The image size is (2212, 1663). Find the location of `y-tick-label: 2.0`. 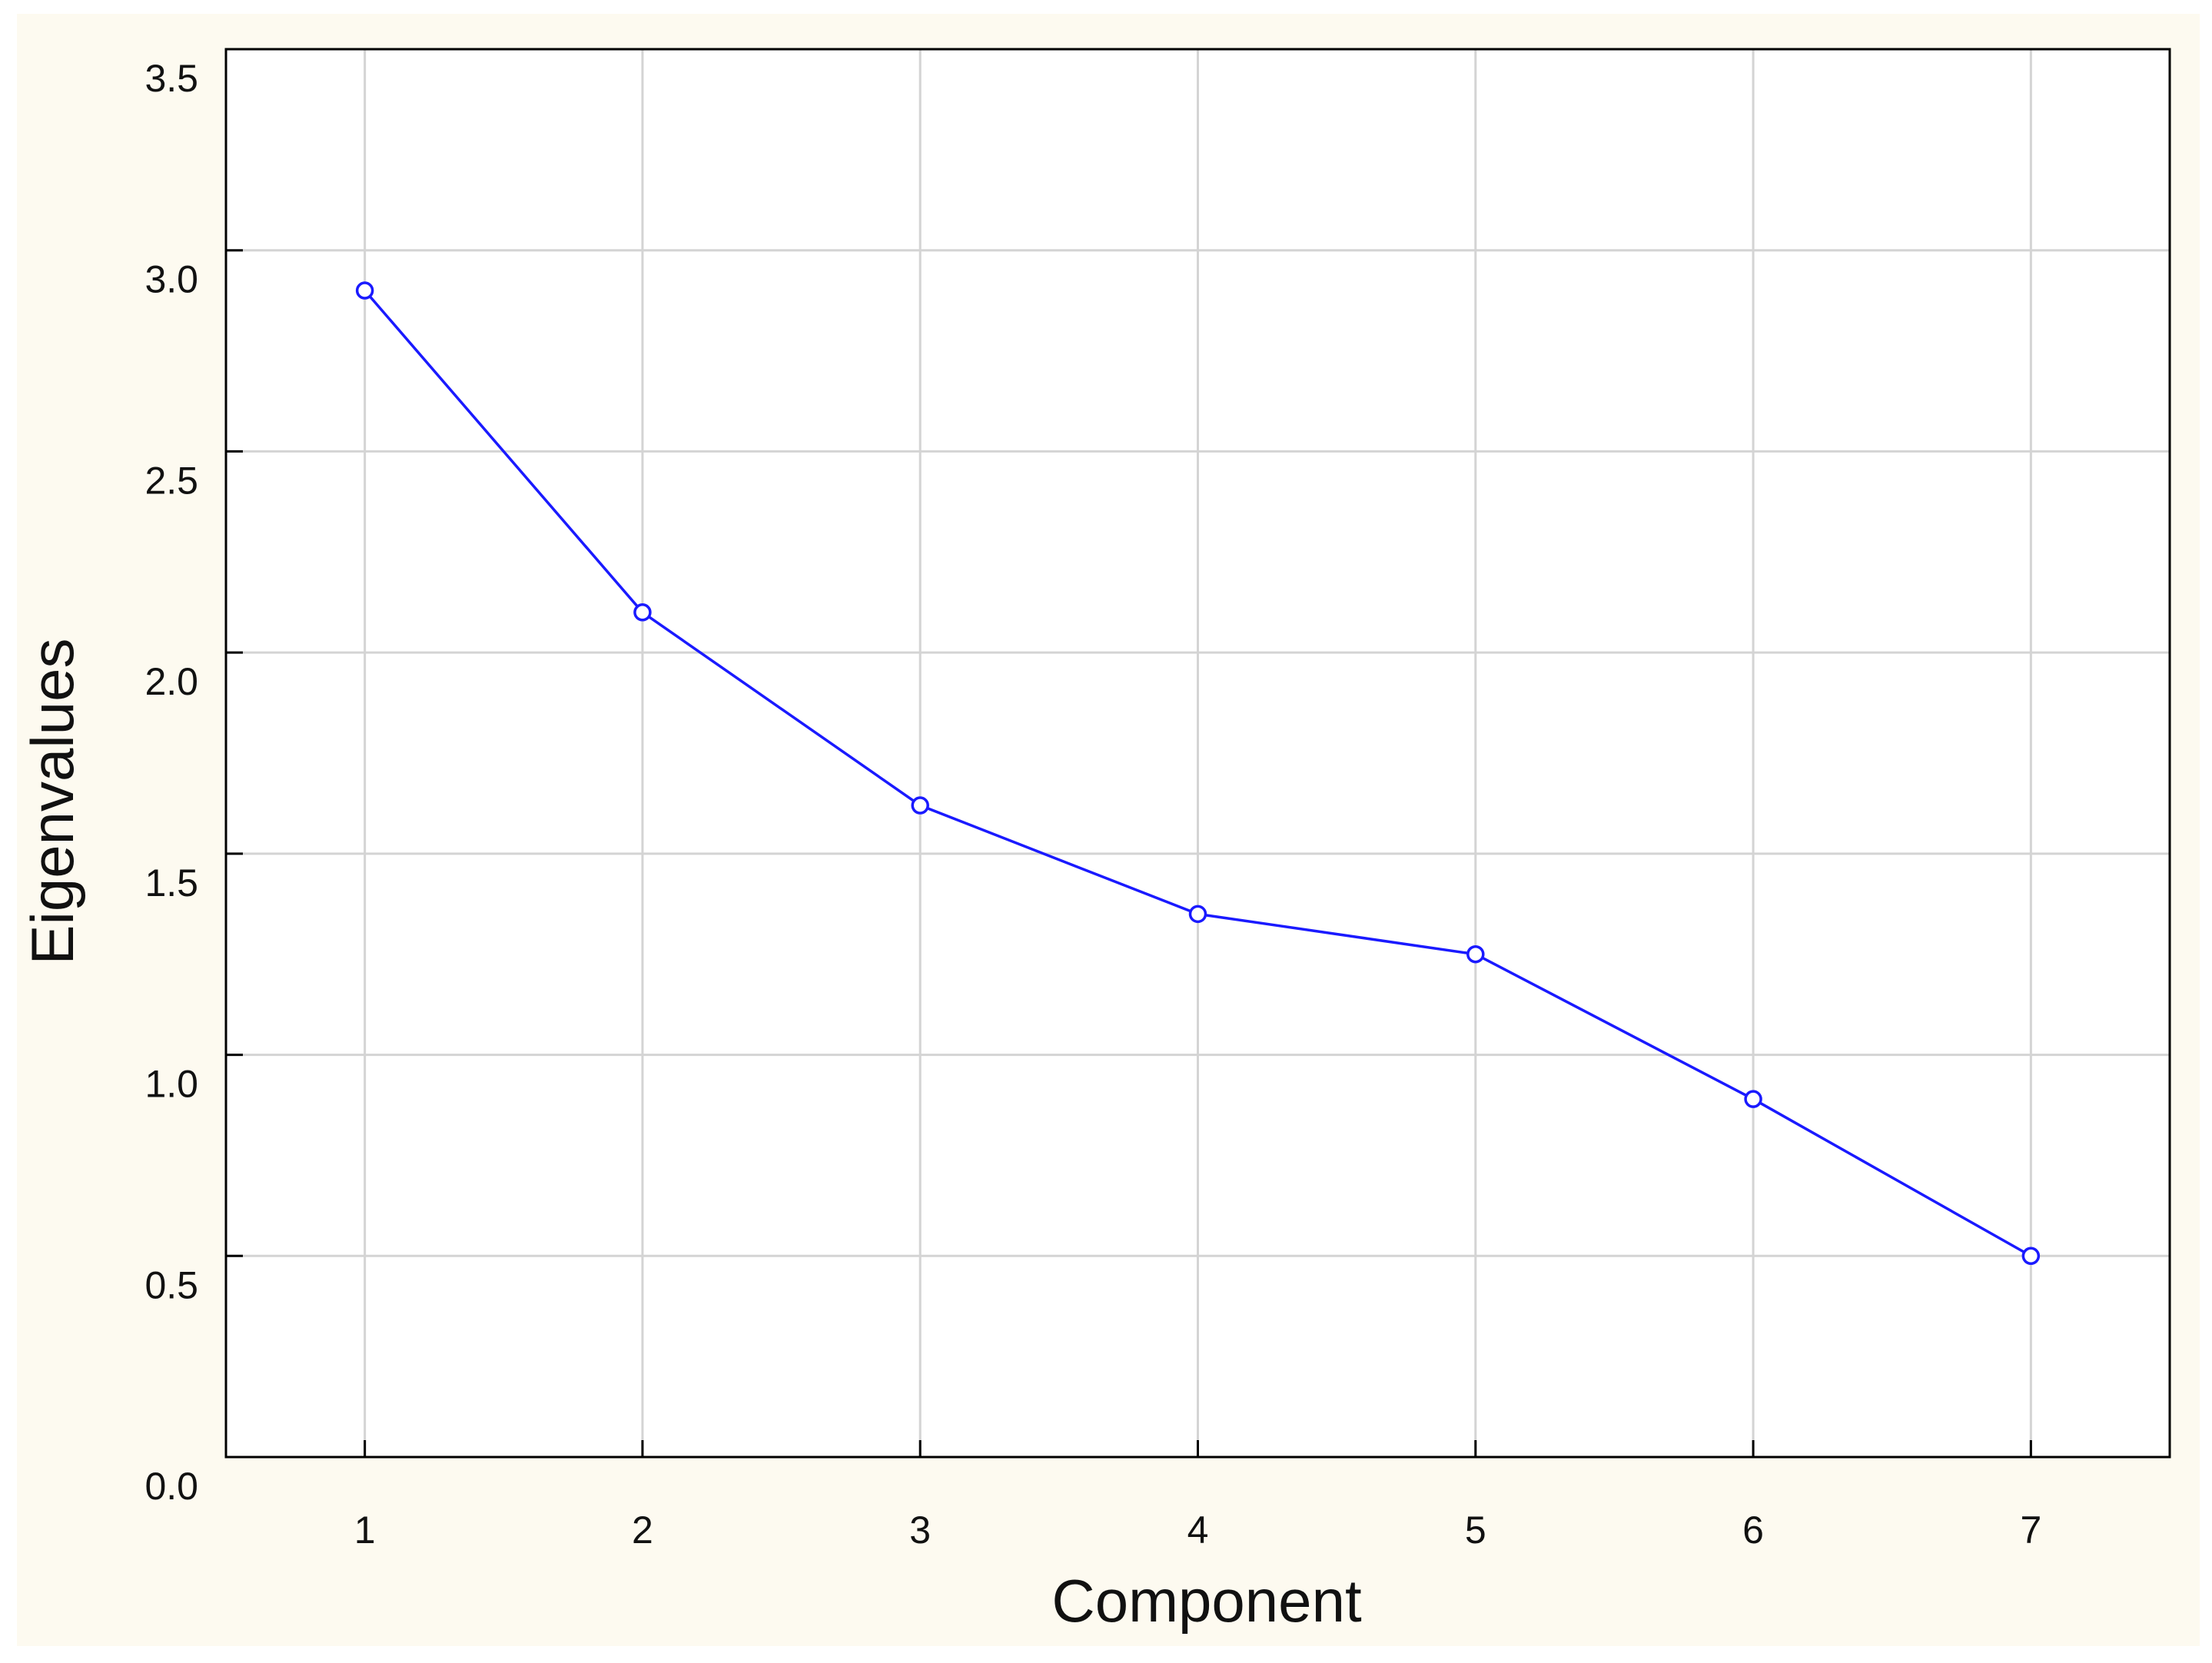

y-tick-label: 2.0 is located at coordinates (171, 681).